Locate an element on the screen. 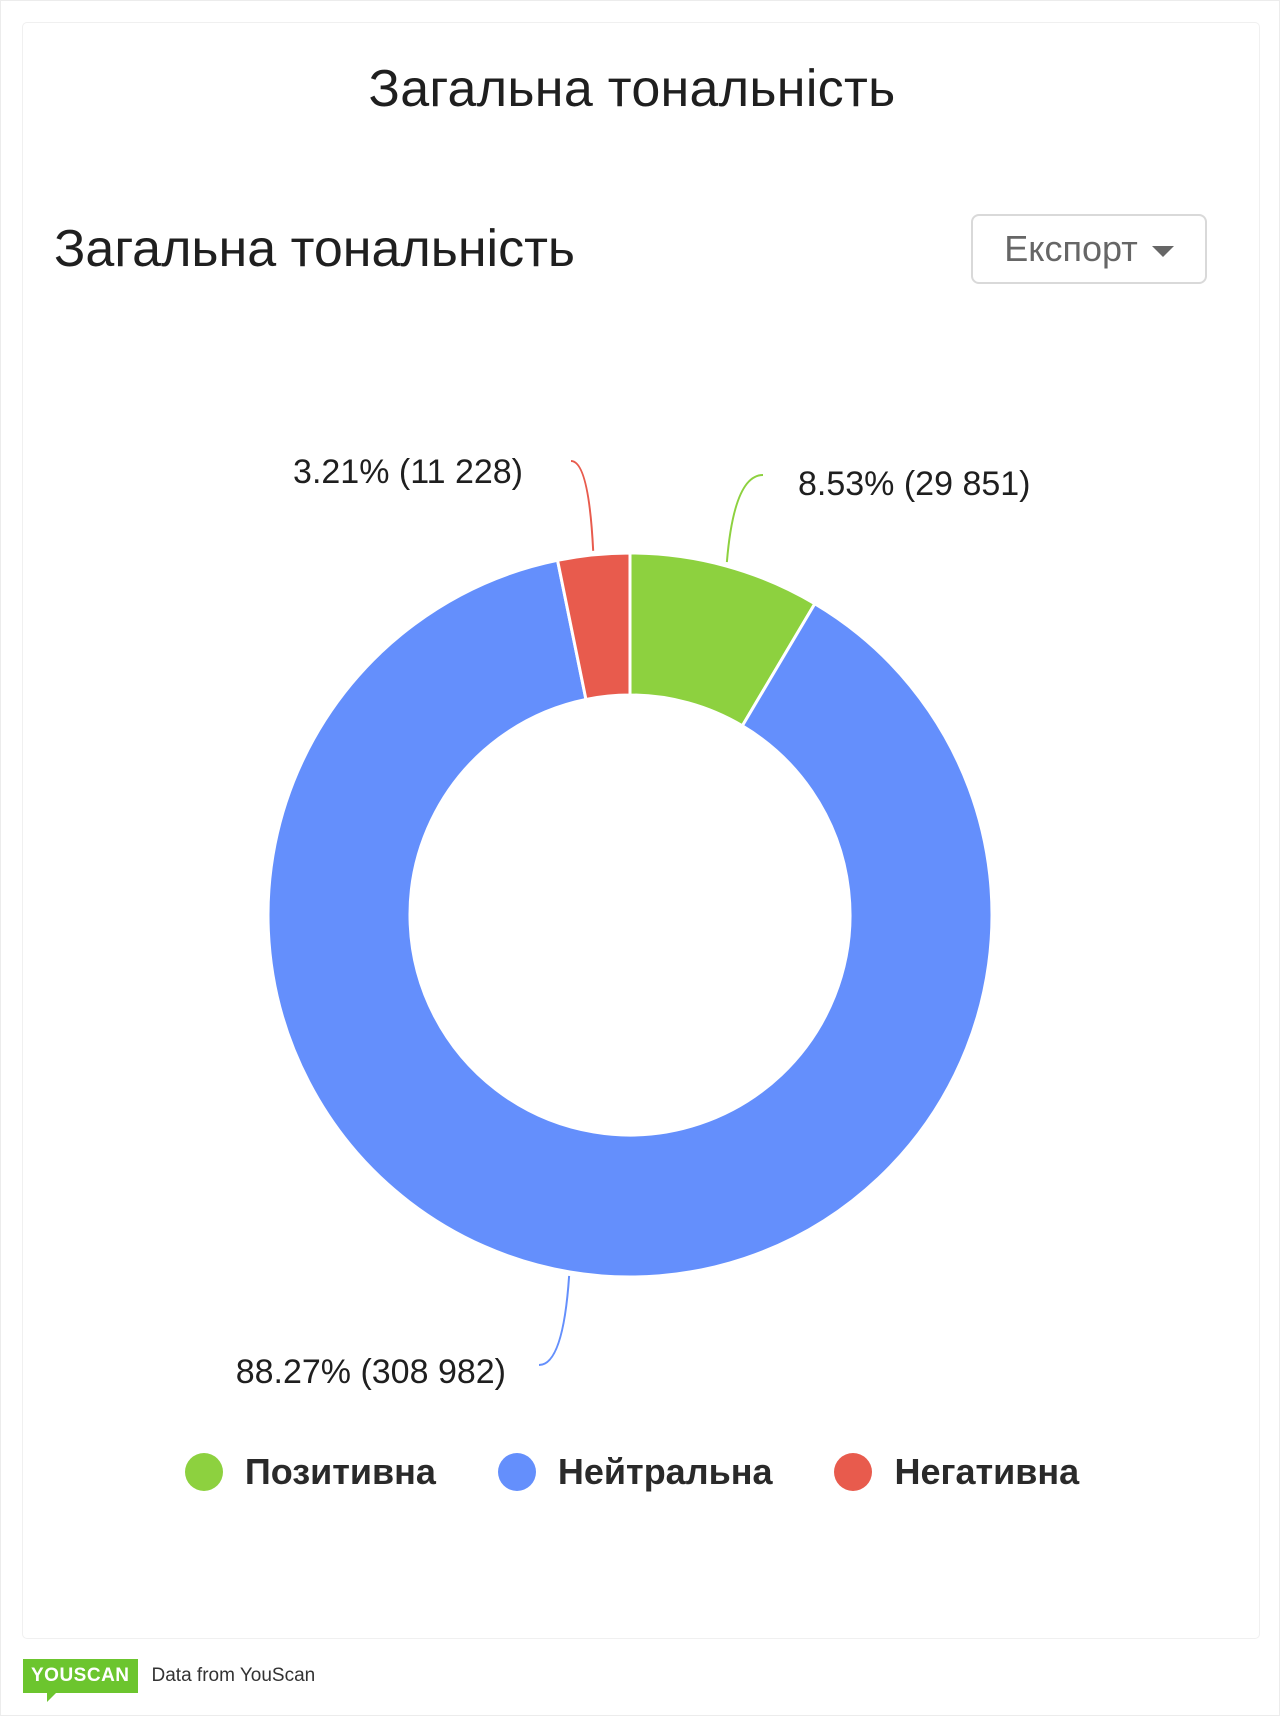  donut-slice-Негативна is located at coordinates (593, 626).